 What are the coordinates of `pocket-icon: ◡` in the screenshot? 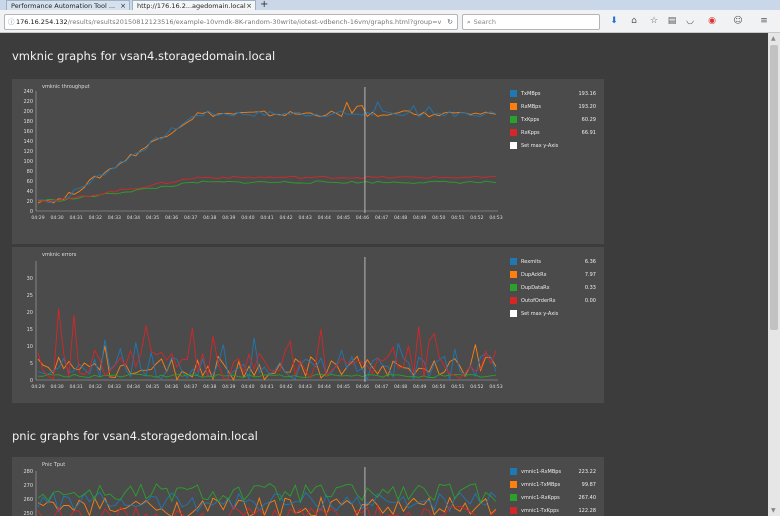 It's located at (690, 21).